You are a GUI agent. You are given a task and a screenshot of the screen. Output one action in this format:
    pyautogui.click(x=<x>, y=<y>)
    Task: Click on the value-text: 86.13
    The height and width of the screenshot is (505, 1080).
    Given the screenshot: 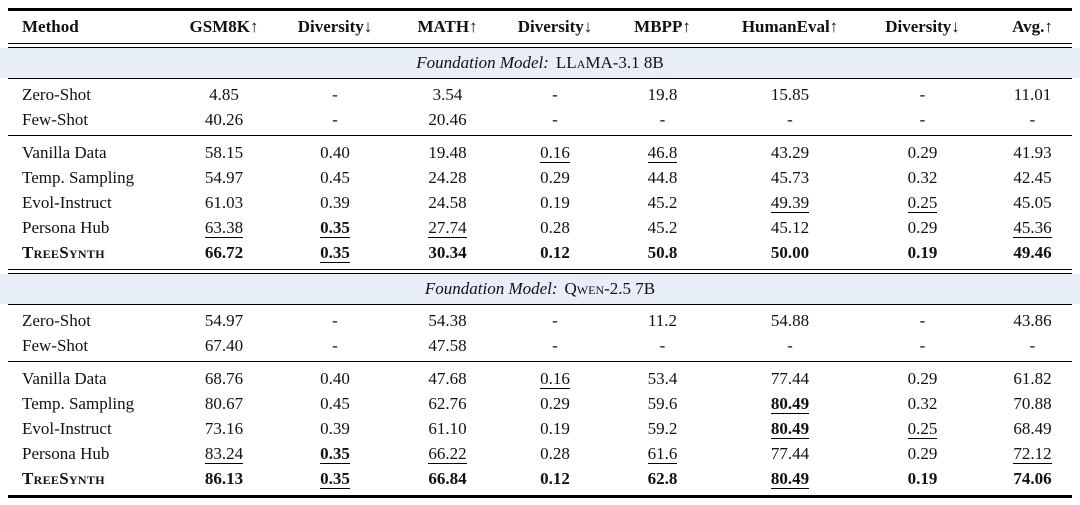 What is the action you would take?
    pyautogui.click(x=224, y=478)
    